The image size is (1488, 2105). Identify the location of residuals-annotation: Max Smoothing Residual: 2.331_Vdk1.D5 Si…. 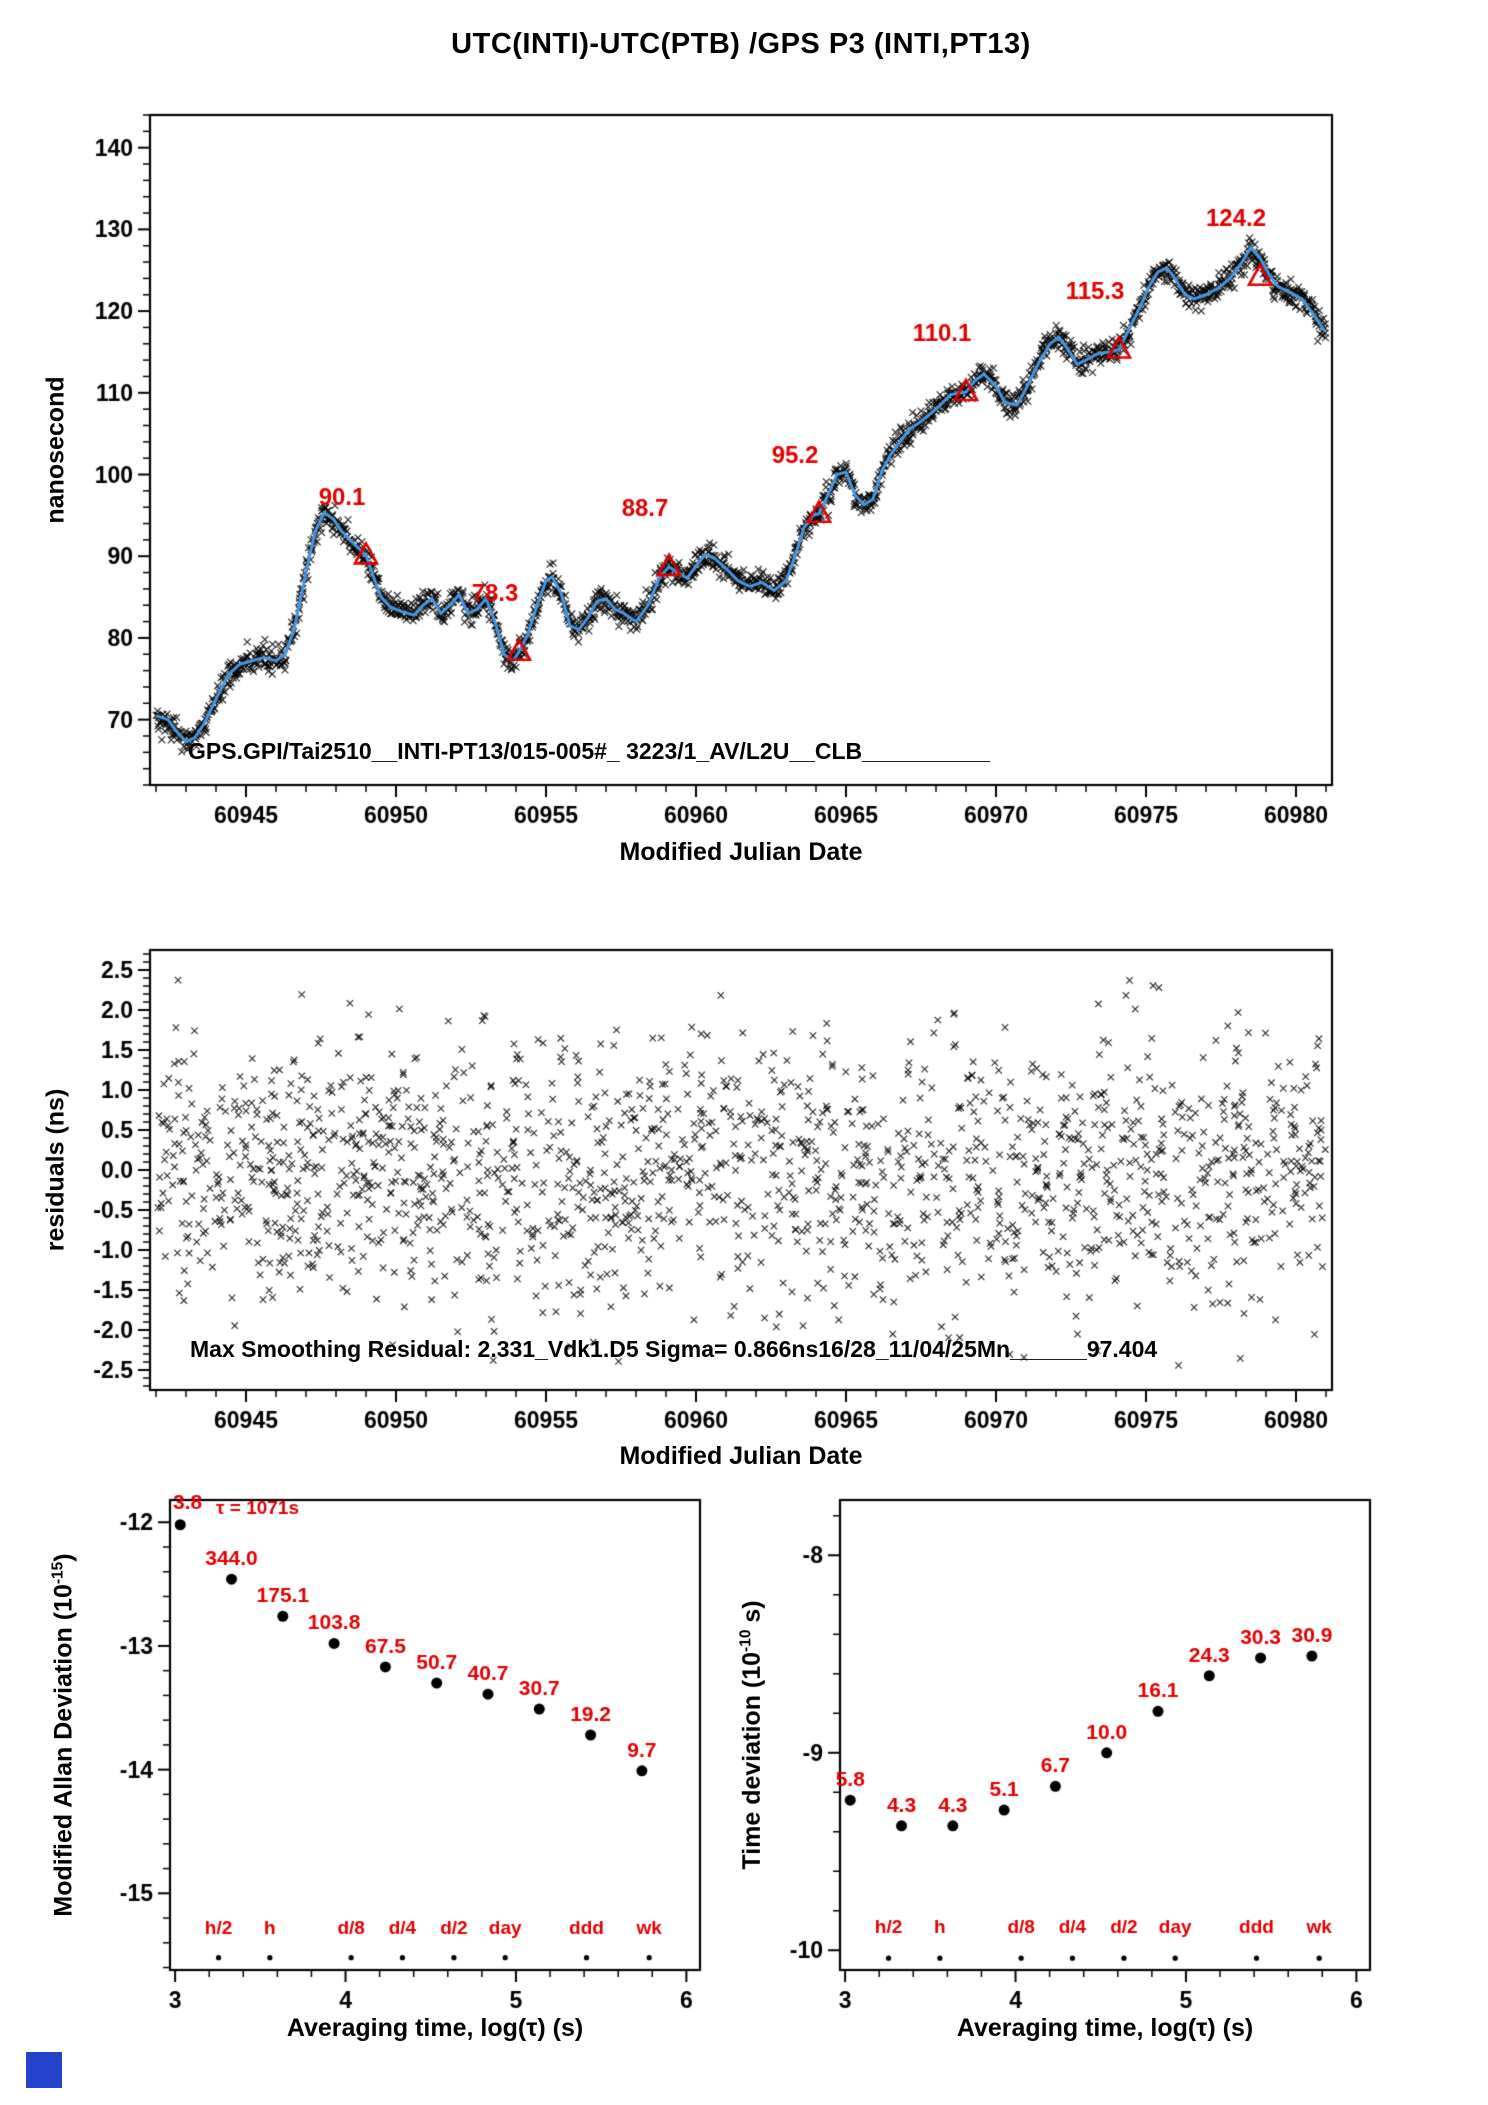
(674, 1349).